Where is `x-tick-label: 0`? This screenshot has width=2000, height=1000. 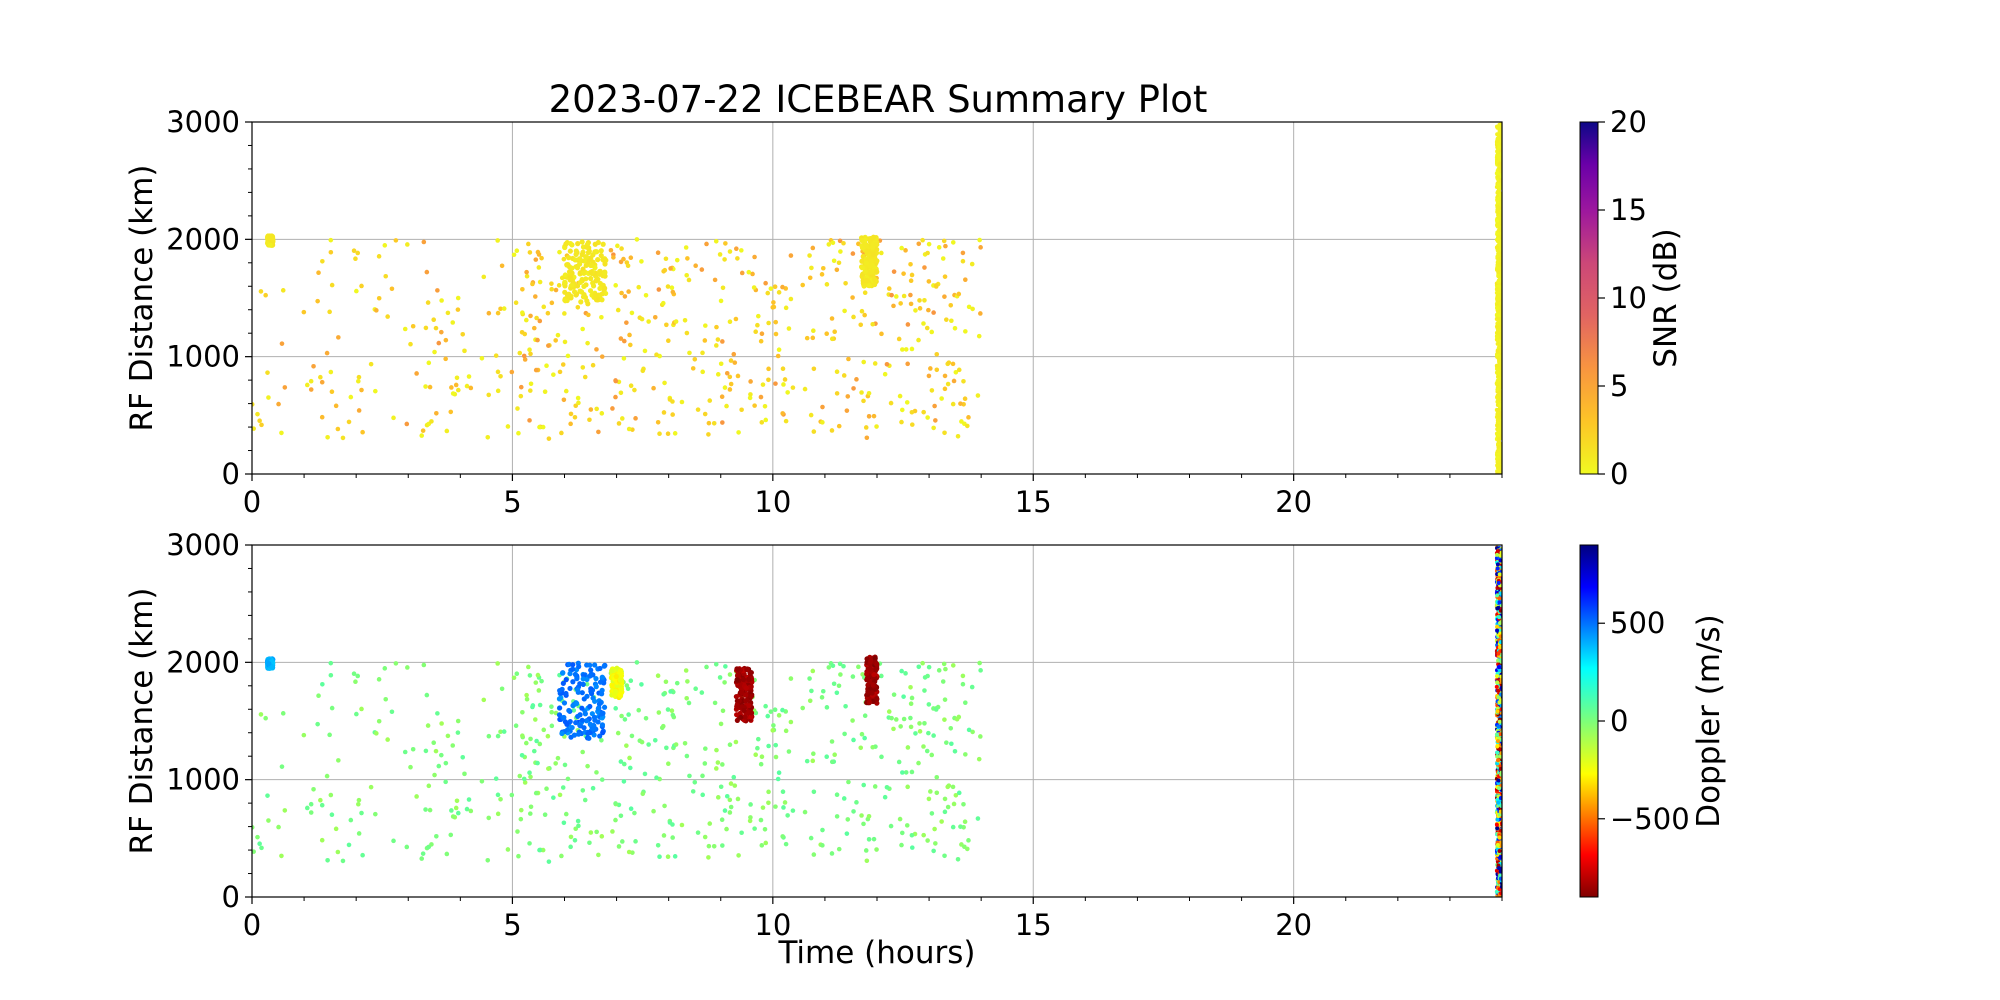 x-tick-label: 0 is located at coordinates (252, 925).